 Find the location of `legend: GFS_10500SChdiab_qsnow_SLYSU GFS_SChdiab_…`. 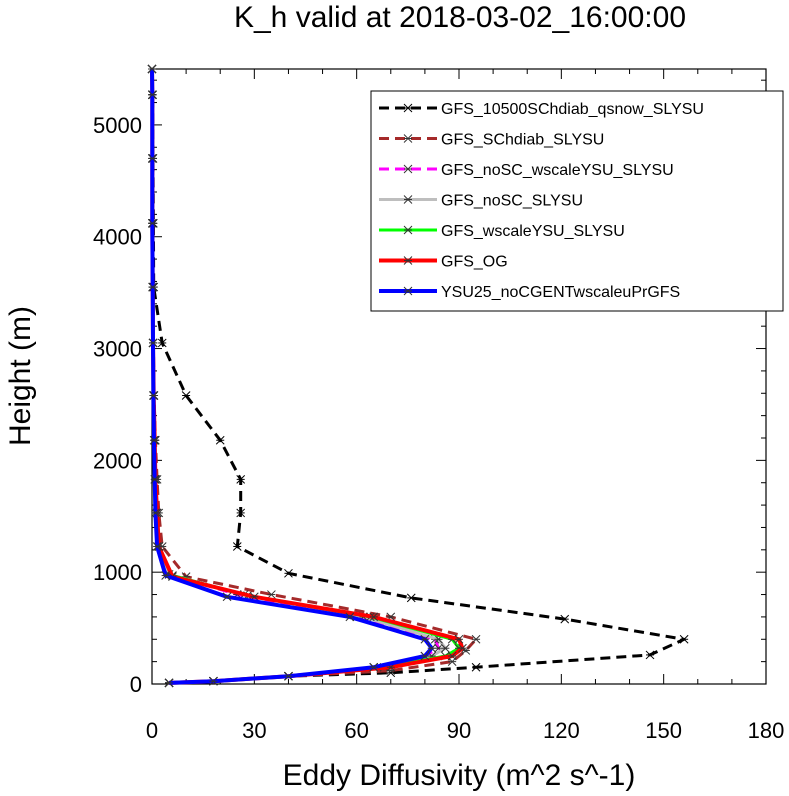

legend: GFS_10500SChdiab_qsnow_SLYSU GFS_SChdiab_… is located at coordinates (577, 201).